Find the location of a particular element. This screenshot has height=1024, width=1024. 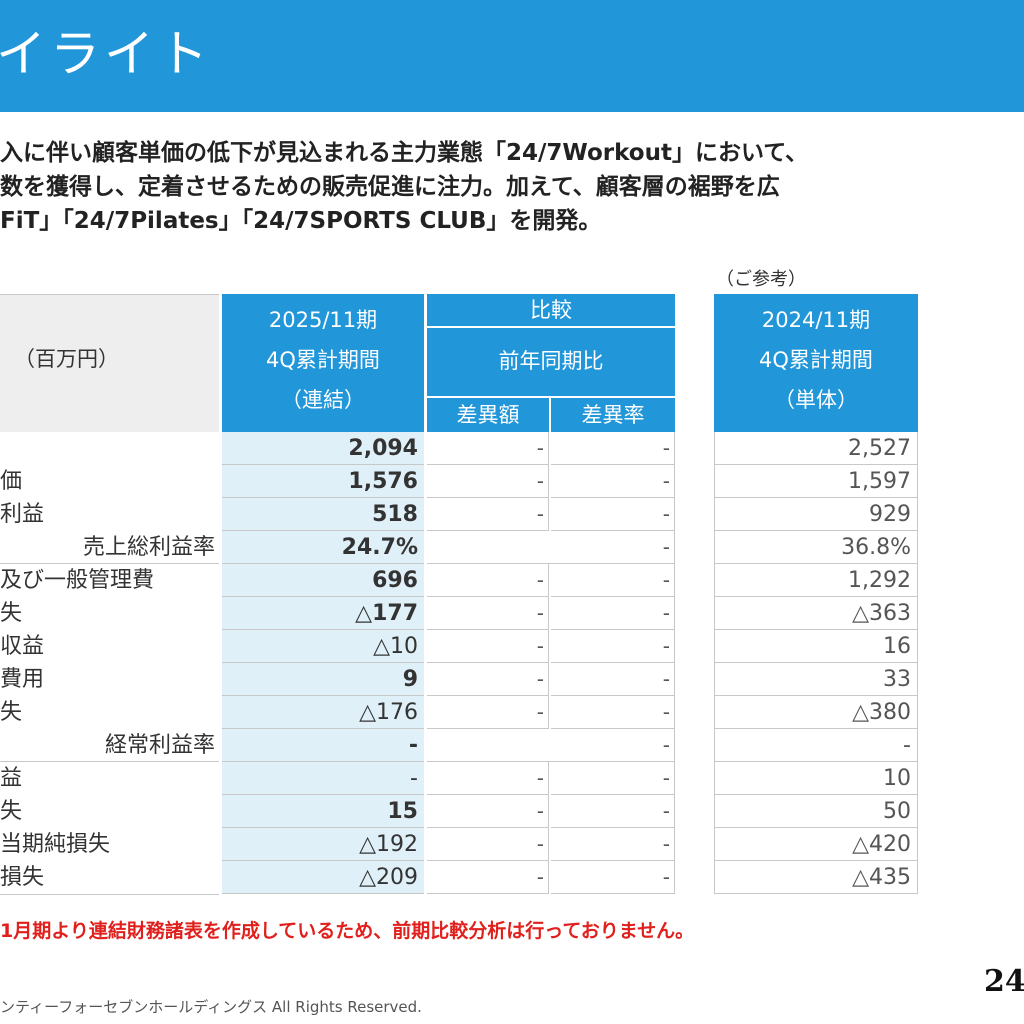

previous-value: - is located at coordinates (816, 745).